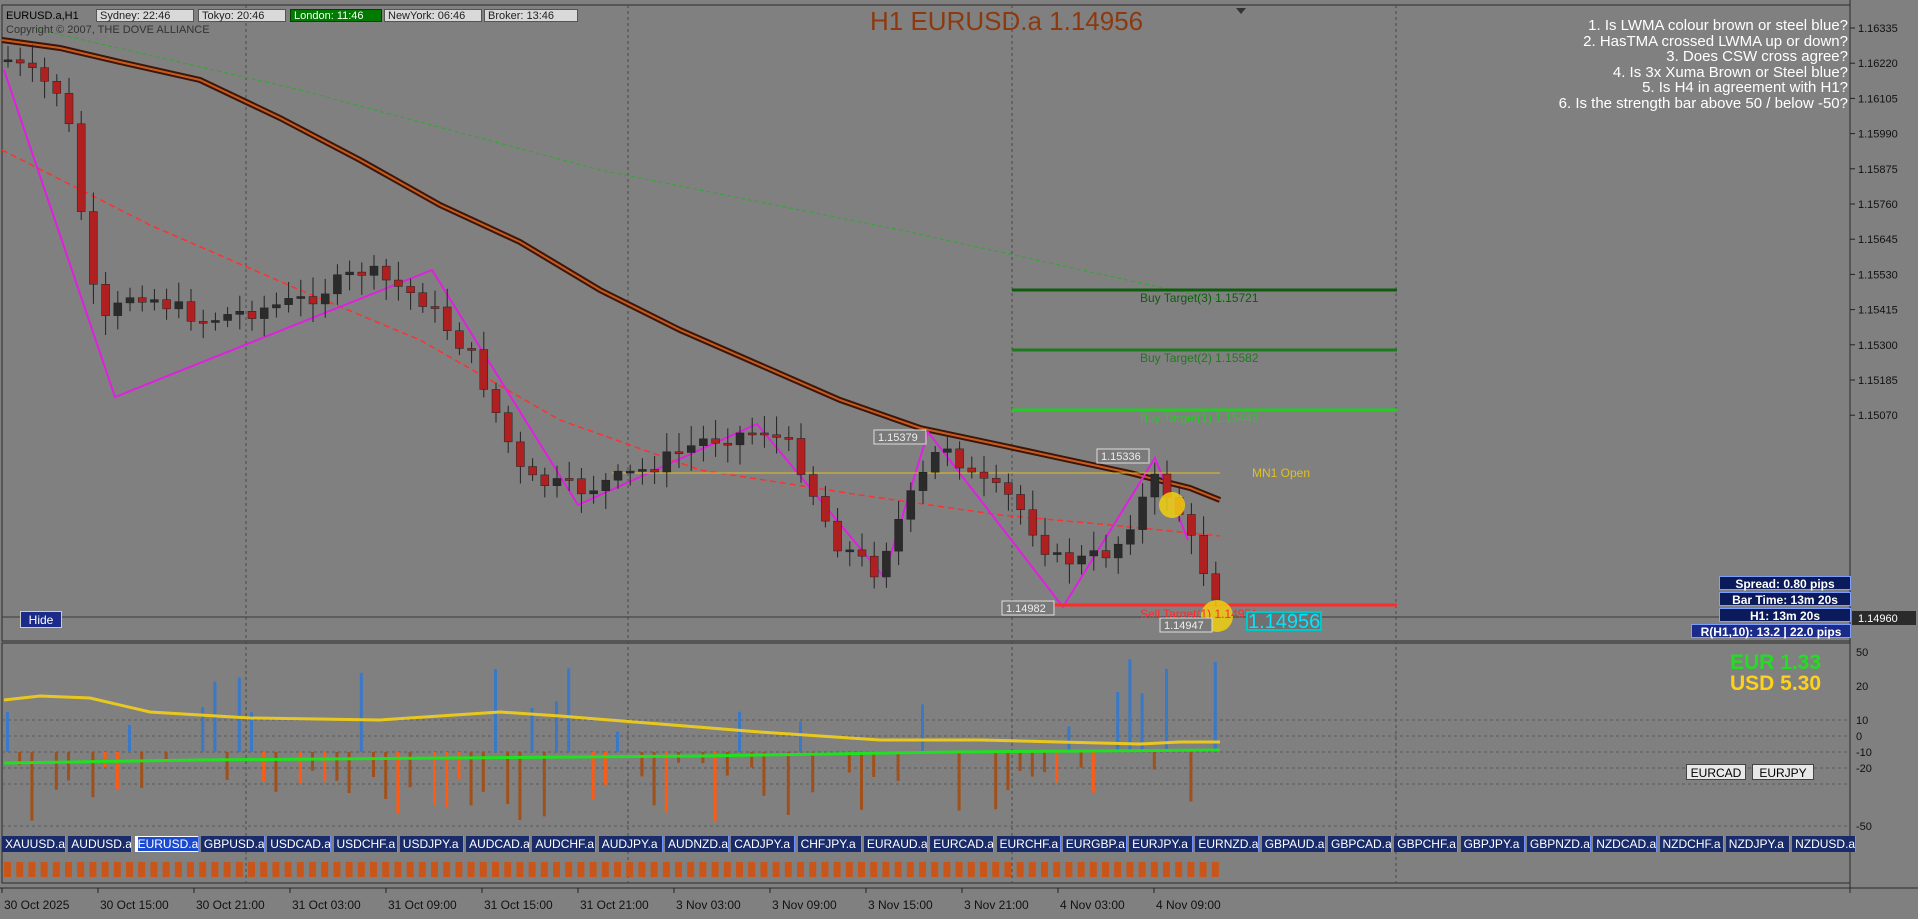 The height and width of the screenshot is (919, 1918). What do you see at coordinates (962, 844) in the screenshot?
I see `symbol-button: EURCAD.a` at bounding box center [962, 844].